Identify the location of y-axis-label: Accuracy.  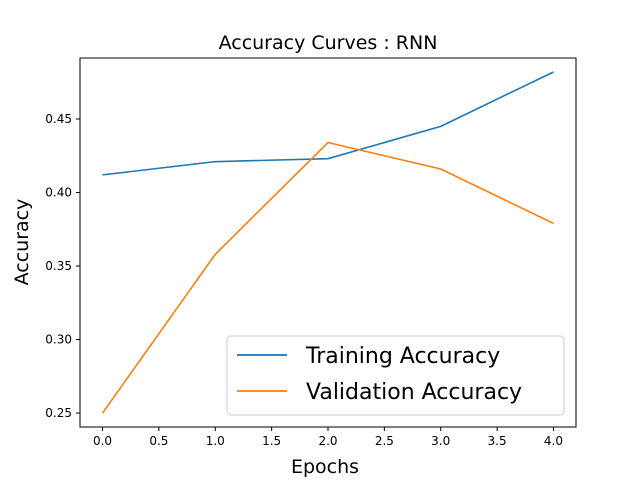
(22, 242).